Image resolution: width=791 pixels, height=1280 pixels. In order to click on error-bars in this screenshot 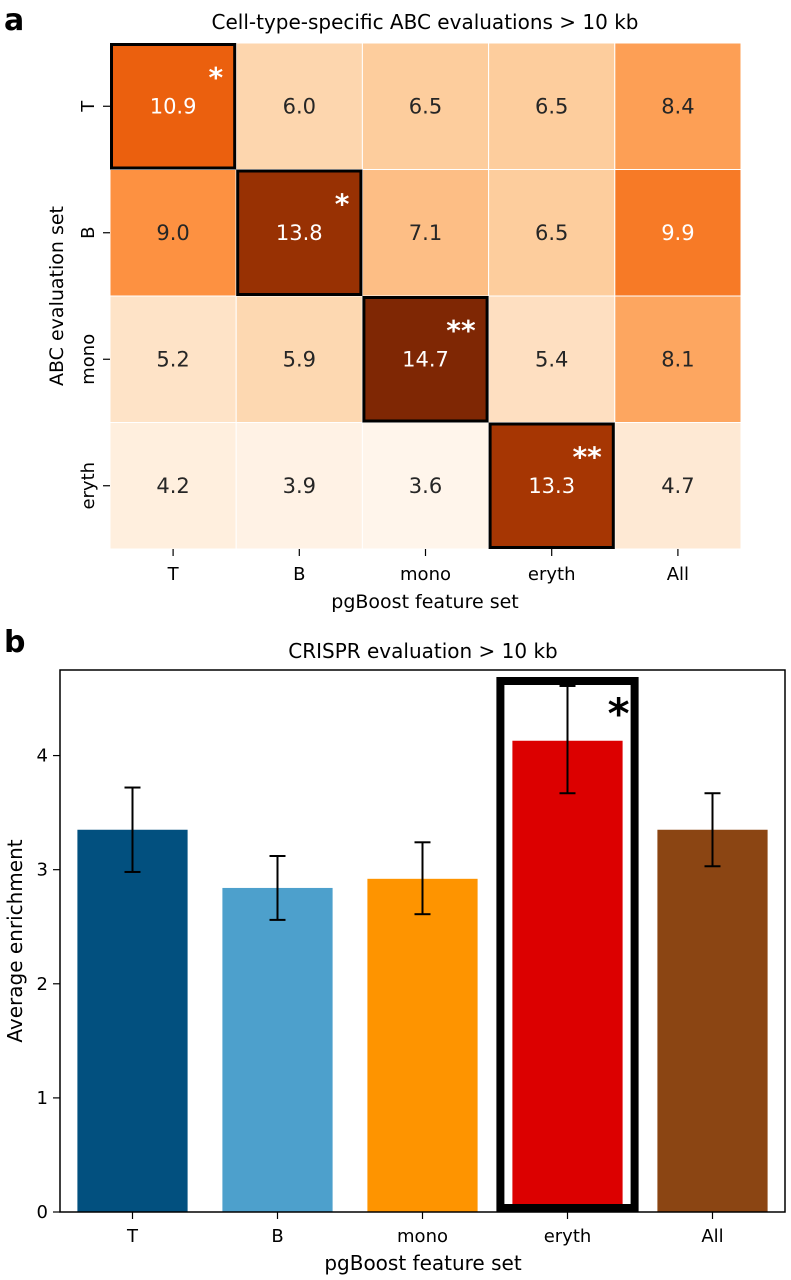, I will do `click(422, 802)`.